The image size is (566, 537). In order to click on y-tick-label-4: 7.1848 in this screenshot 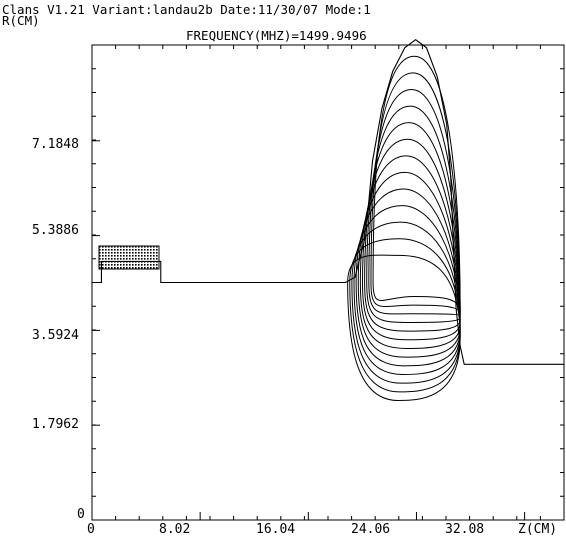, I will do `click(55, 144)`.